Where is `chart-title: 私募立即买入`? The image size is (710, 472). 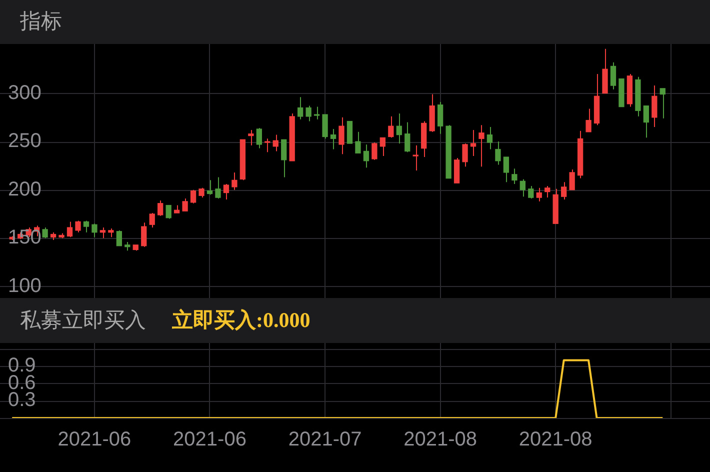 chart-title: 私募立即买入 is located at coordinates (83, 320).